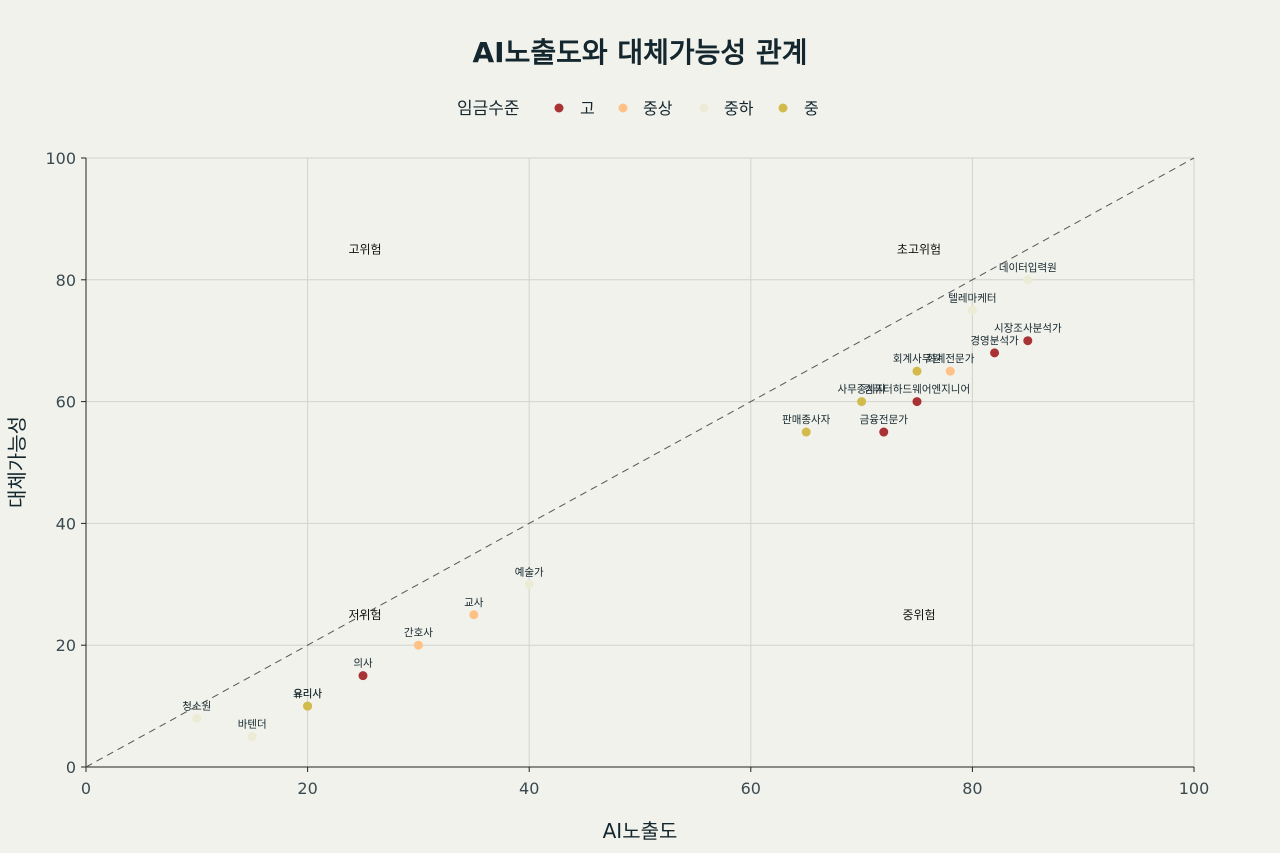  I want to click on point-label: 예술가, so click(529, 571).